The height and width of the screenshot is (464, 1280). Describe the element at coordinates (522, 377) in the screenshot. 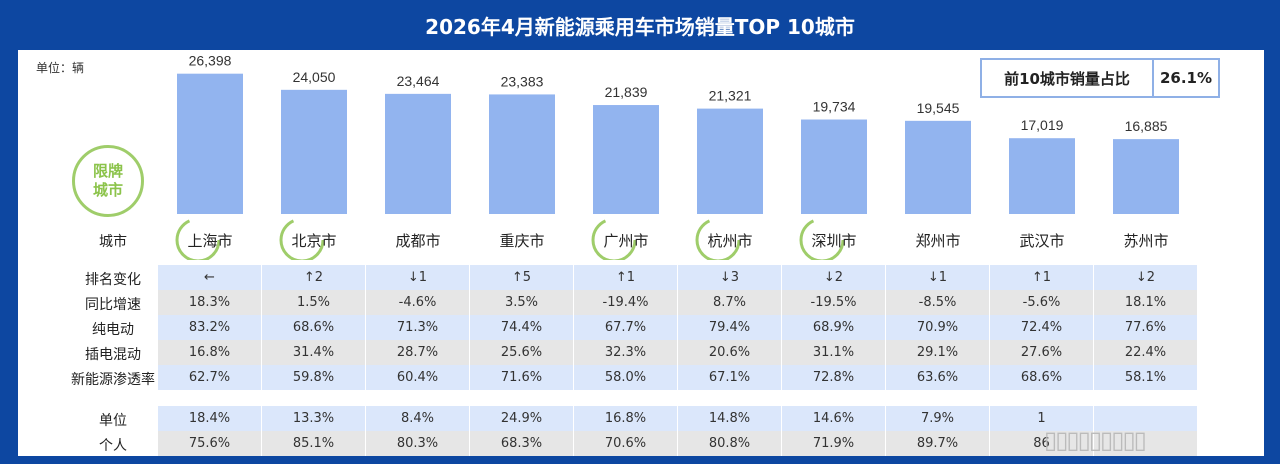

I see `penetration-cell: 71.6%` at that location.